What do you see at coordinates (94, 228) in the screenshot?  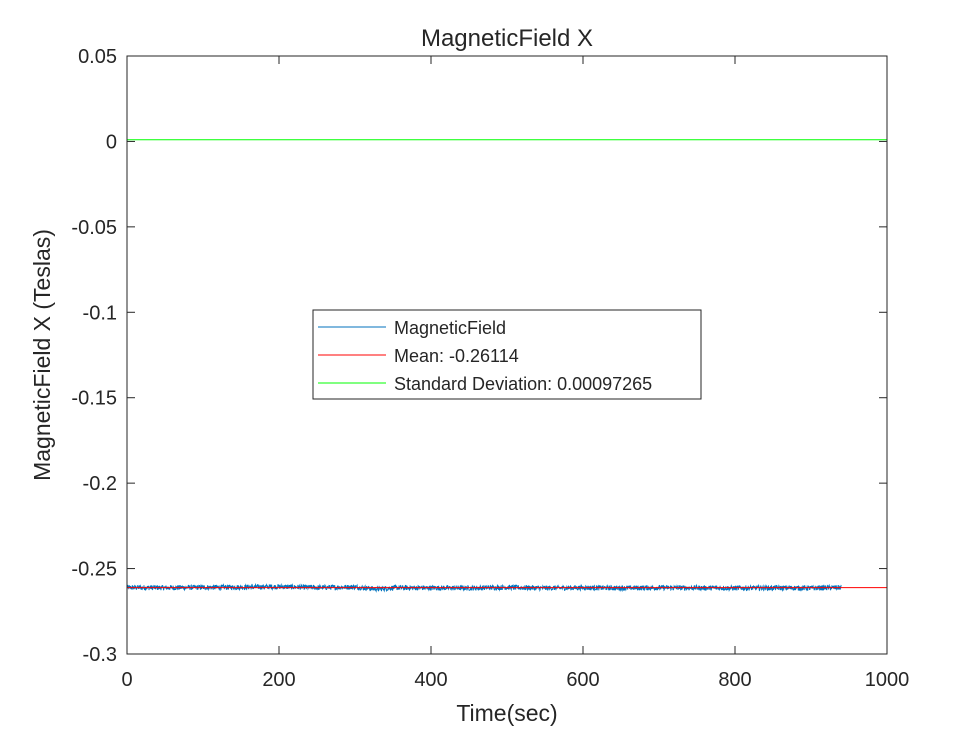 I see `y-tick-label: -0.05` at bounding box center [94, 228].